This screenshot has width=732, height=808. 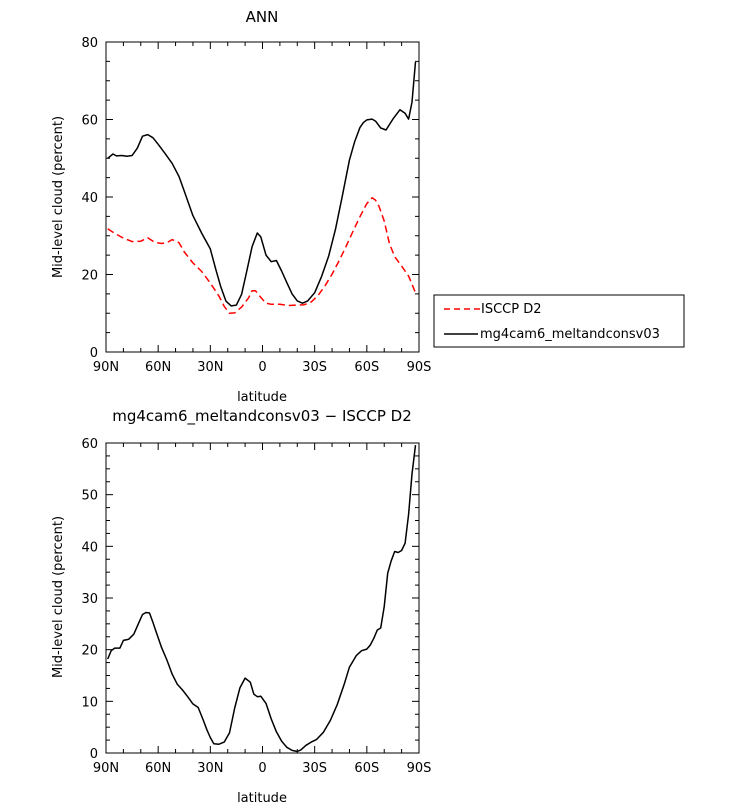 I want to click on top-chart-series, so click(x=262, y=188).